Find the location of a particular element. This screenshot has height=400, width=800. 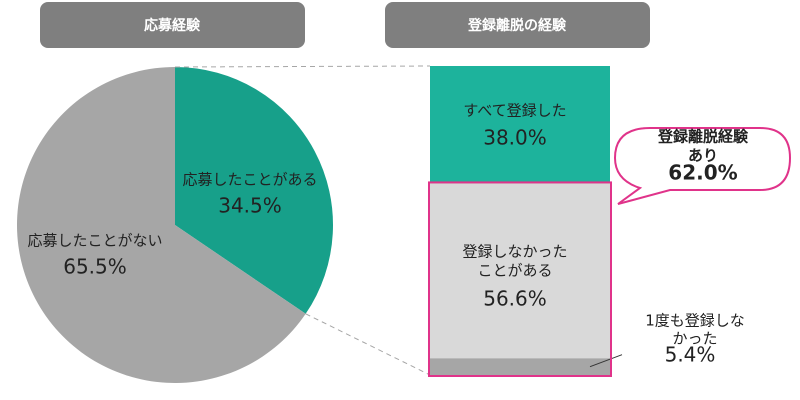

bar-title: 登録離脱の経験 is located at coordinates (517, 26).